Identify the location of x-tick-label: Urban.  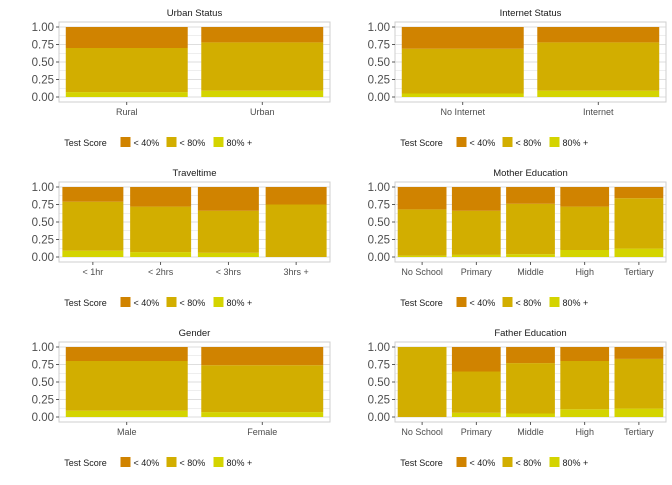
(262, 112).